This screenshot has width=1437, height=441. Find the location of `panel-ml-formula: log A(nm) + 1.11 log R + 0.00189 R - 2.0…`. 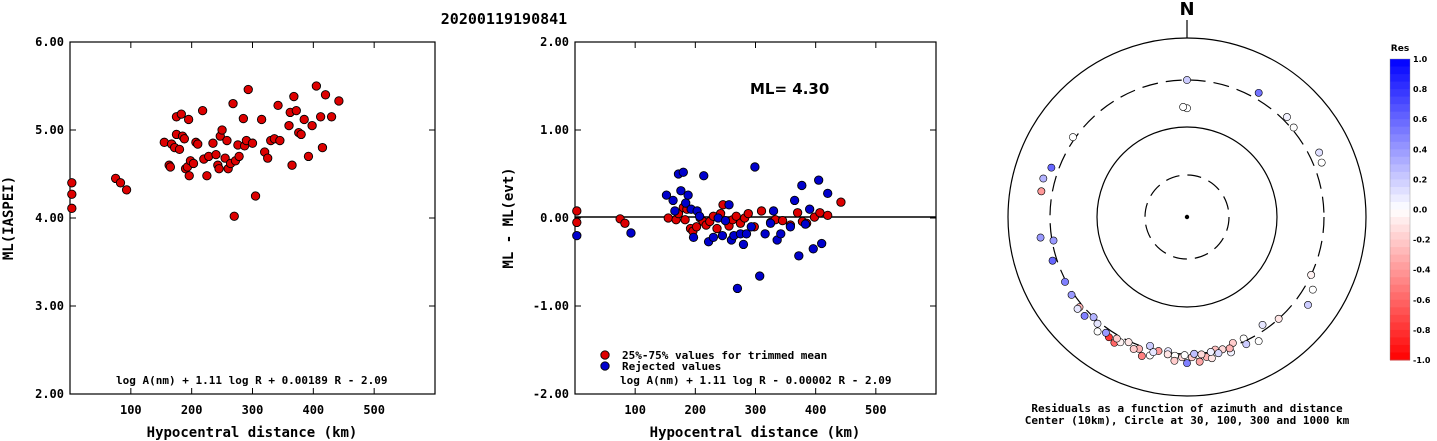

panel-ml-formula: log A(nm) + 1.11 log R + 0.00189 R - 2.0… is located at coordinates (252, 380).